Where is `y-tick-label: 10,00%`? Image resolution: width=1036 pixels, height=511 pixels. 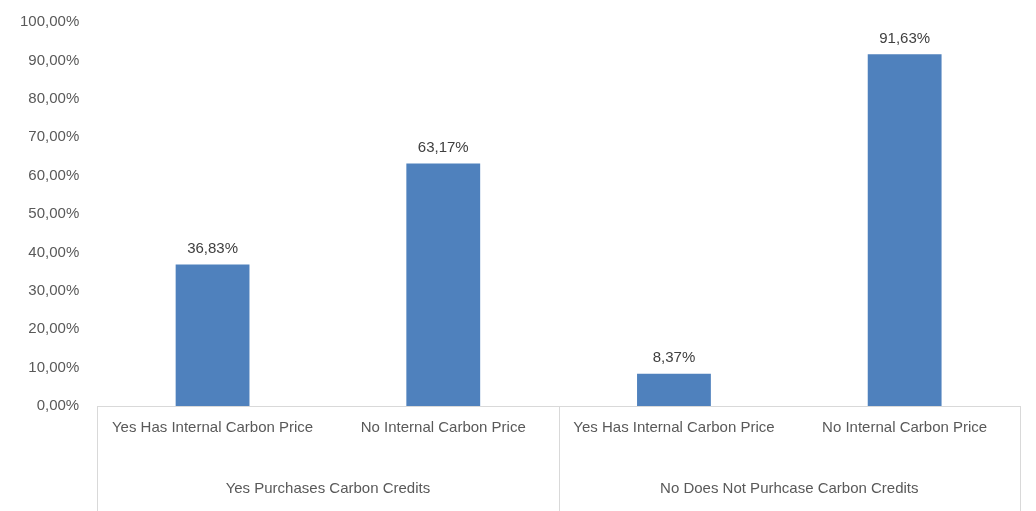 y-tick-label: 10,00% is located at coordinates (54, 366).